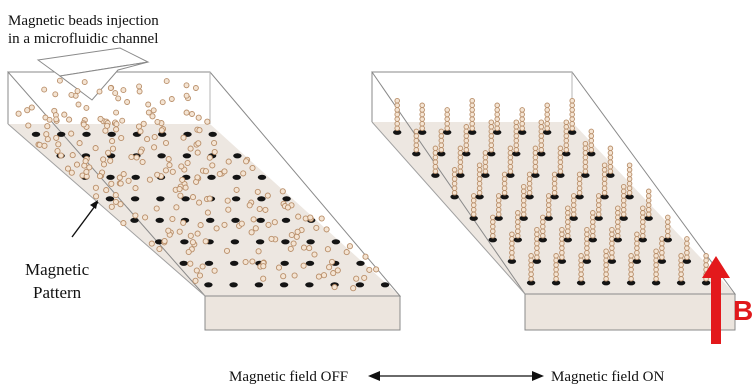 This screenshot has height=392, width=752. What do you see at coordinates (103, 81) in the screenshot?
I see `injection-inlet-mouth` at bounding box center [103, 81].